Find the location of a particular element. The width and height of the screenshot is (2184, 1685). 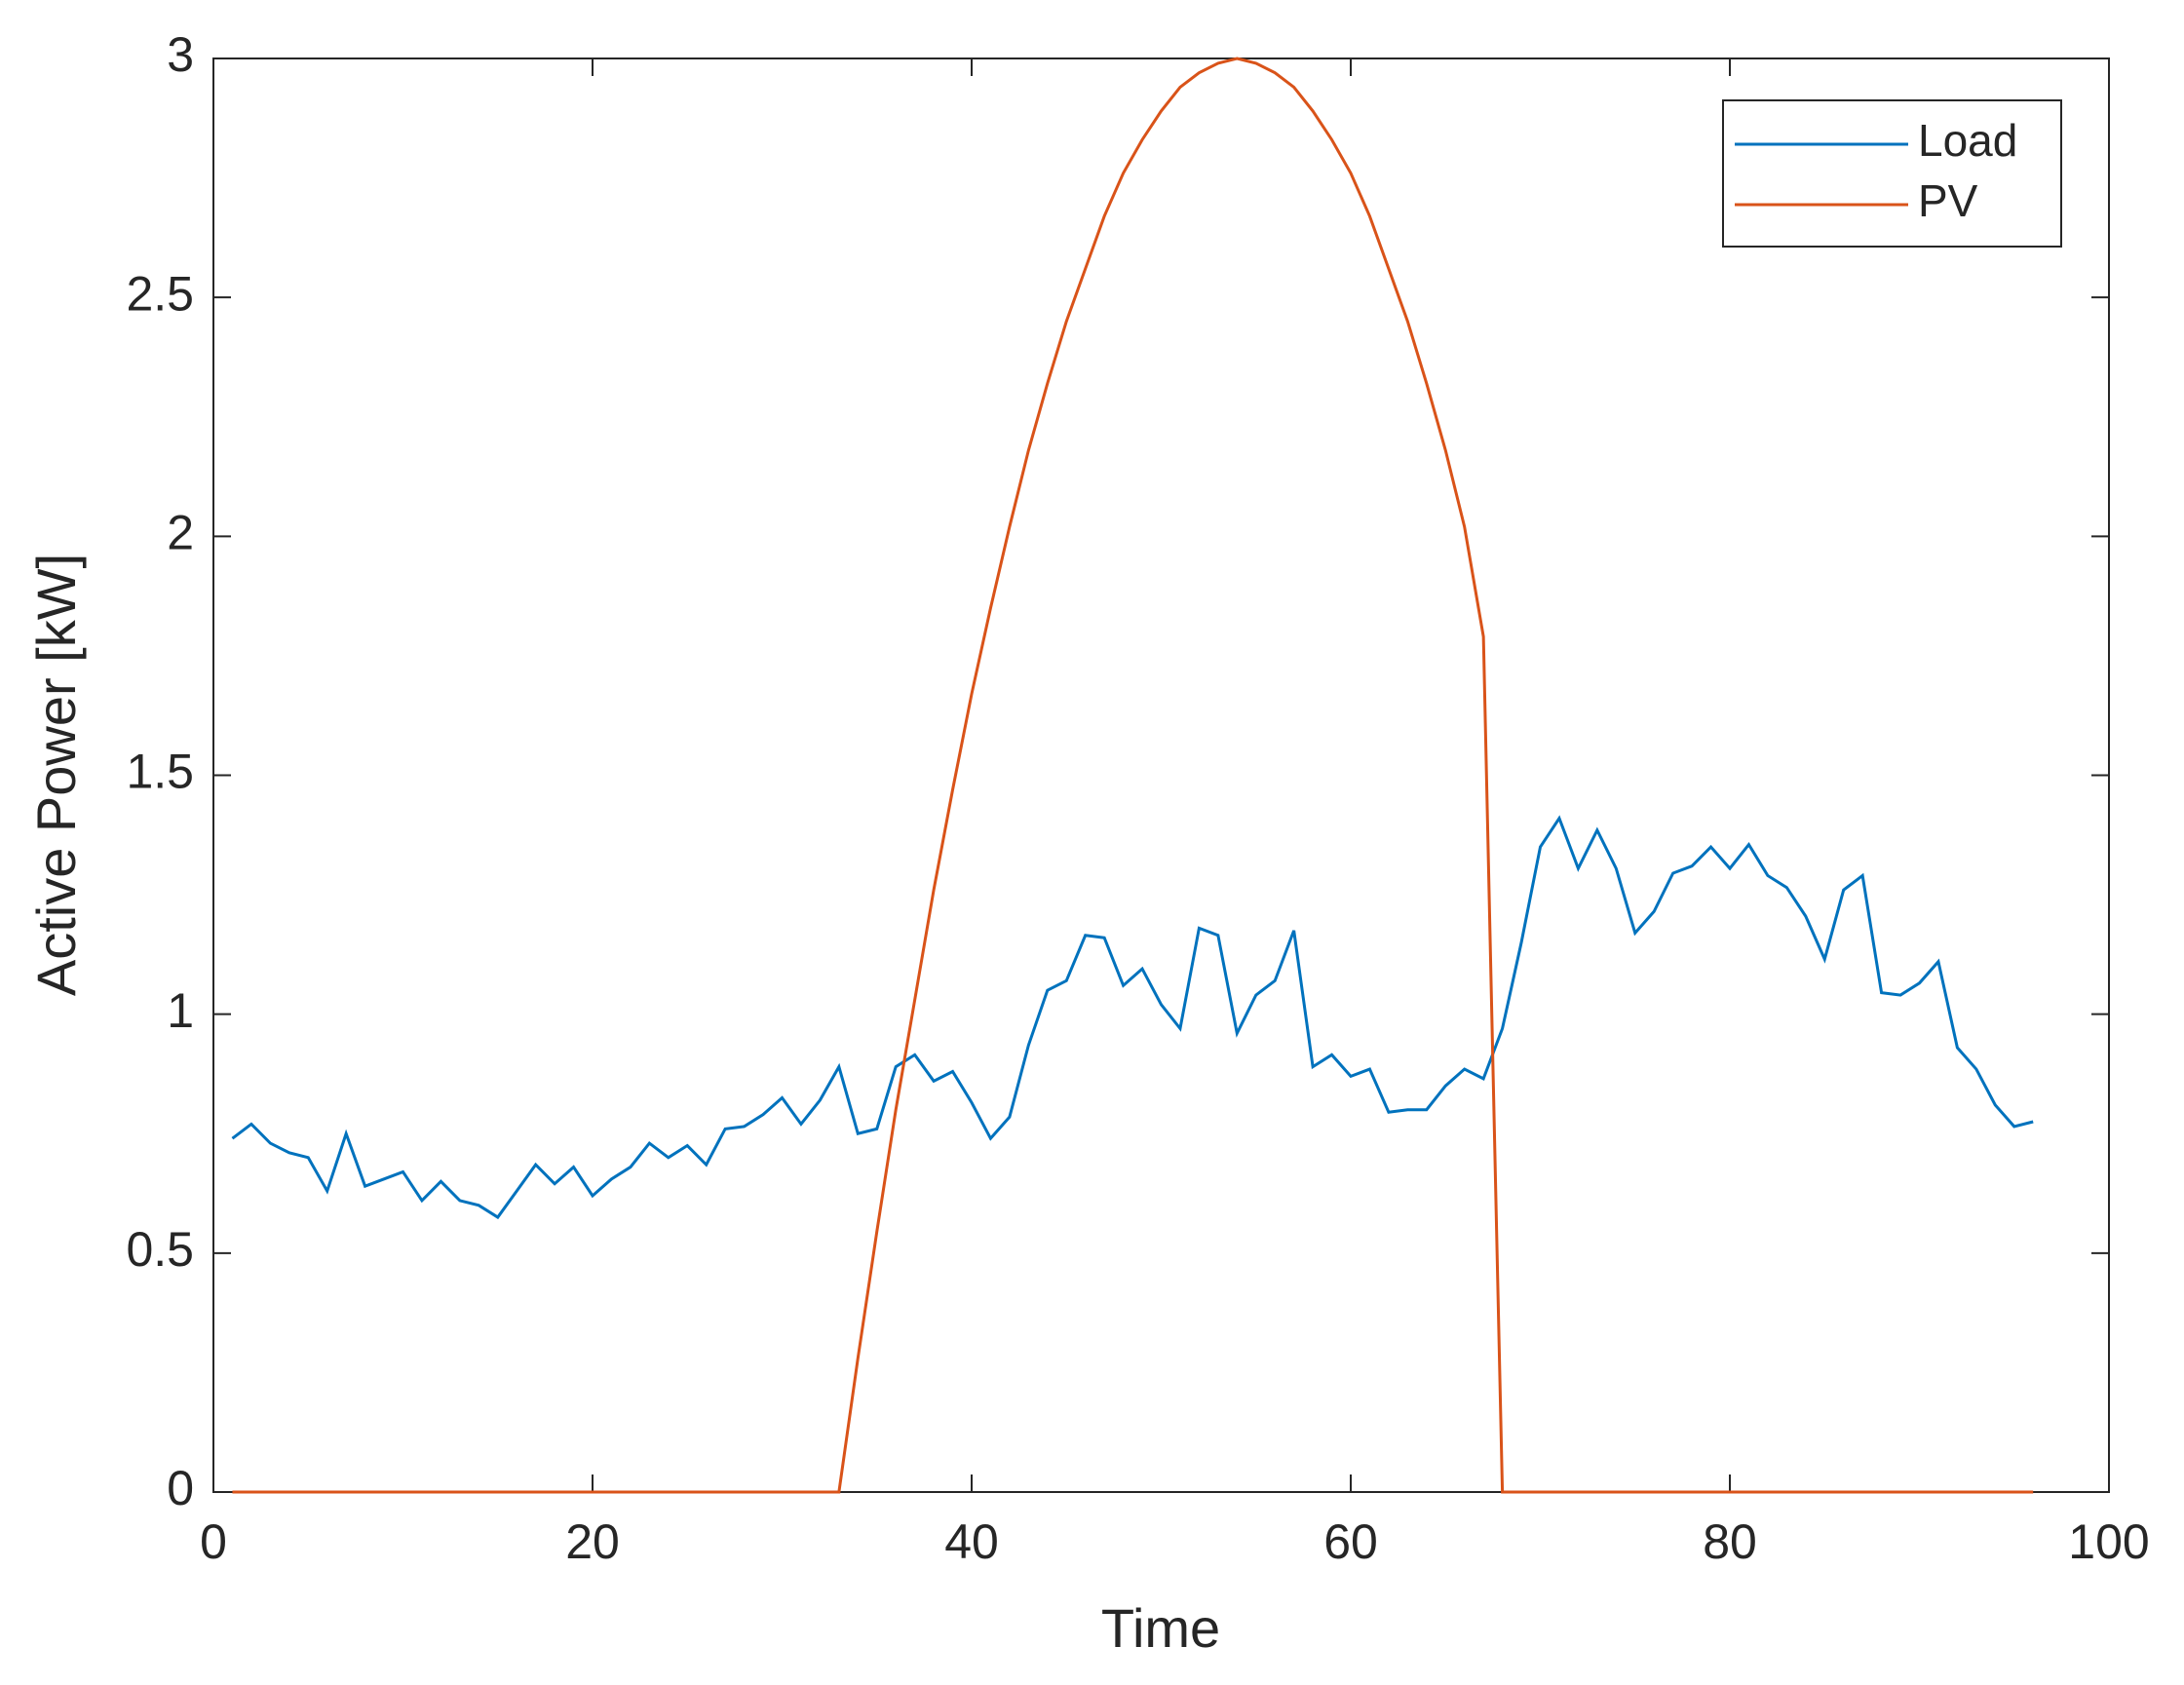

x-tick-label: 40 is located at coordinates (971, 1542).